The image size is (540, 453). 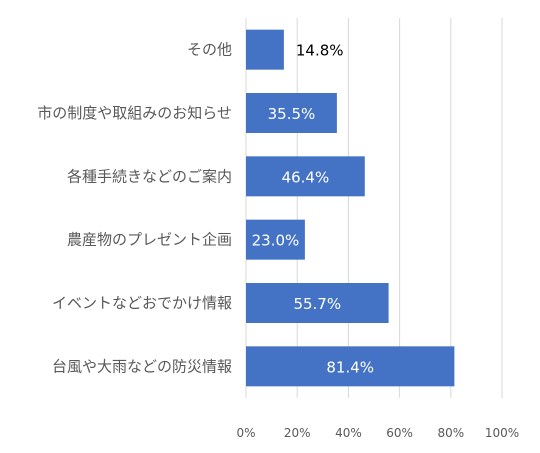 I want to click on data-label: 46.4%, so click(x=306, y=177).